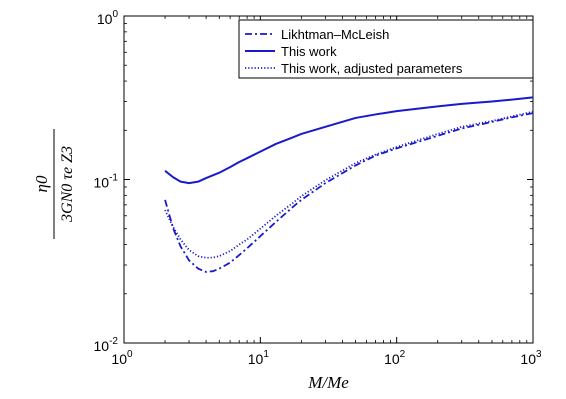 Image resolution: width=566 pixels, height=399 pixels. Describe the element at coordinates (108, 18) in the screenshot. I see `y-tick-label: 10⁰` at that location.